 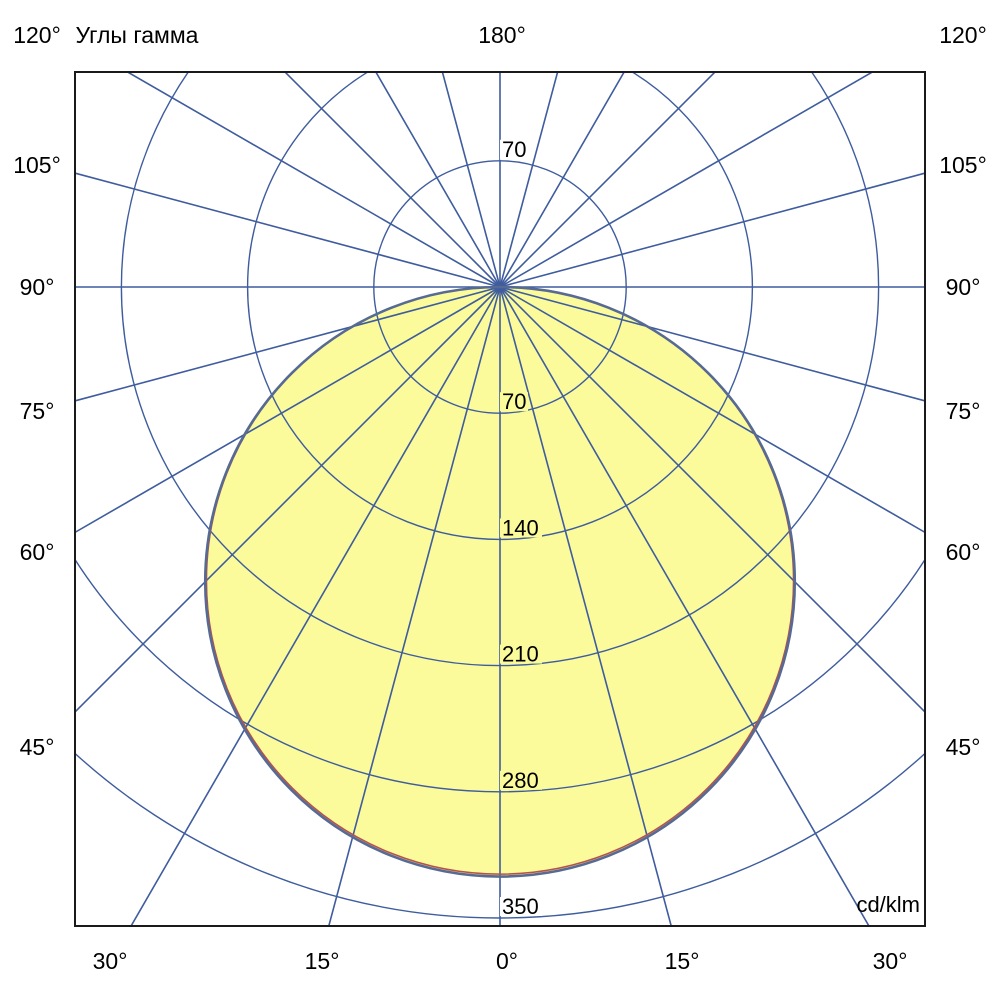 What do you see at coordinates (437, 180) in the screenshot?
I see `radial-line-210deg` at bounding box center [437, 180].